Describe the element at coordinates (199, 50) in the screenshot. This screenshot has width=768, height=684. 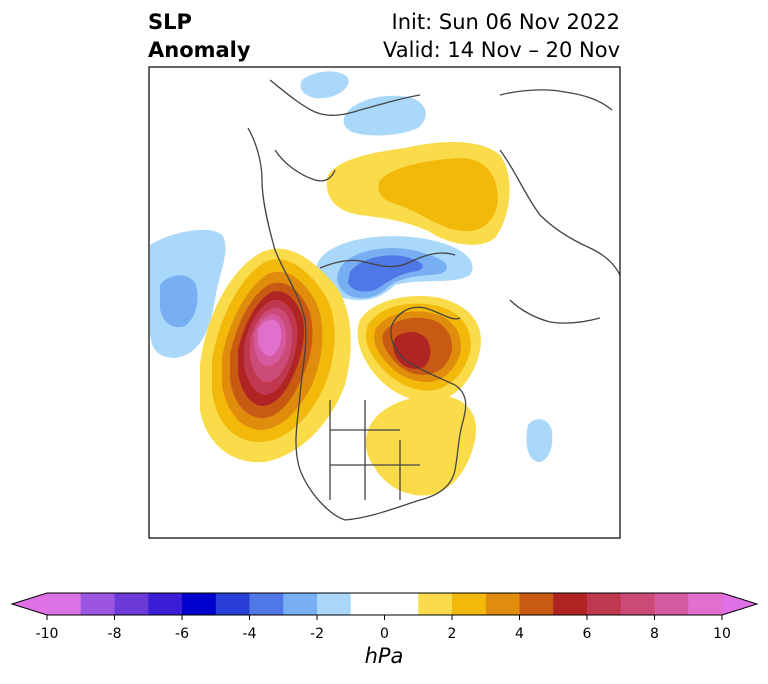
I see `title-line-2: Anomaly` at that location.